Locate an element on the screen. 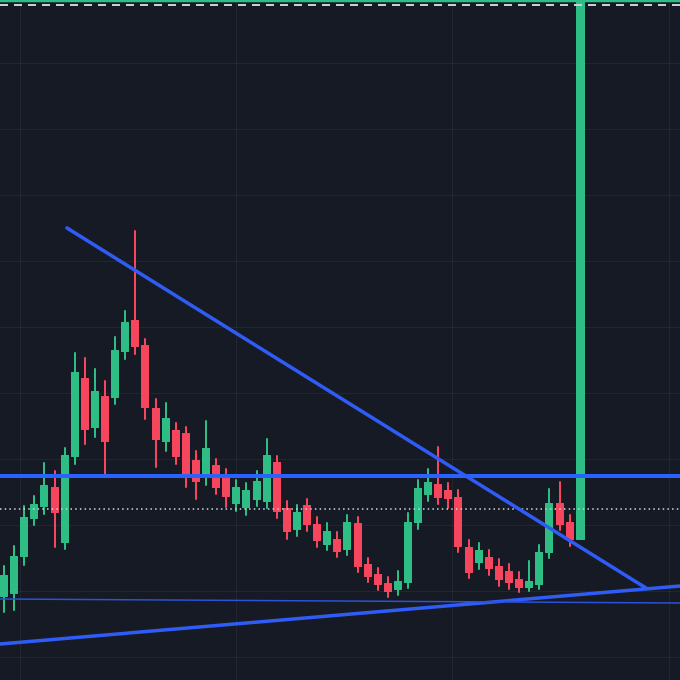 The width and height of the screenshot is (680, 680). bull-candle-wick is located at coordinates (529, 576).